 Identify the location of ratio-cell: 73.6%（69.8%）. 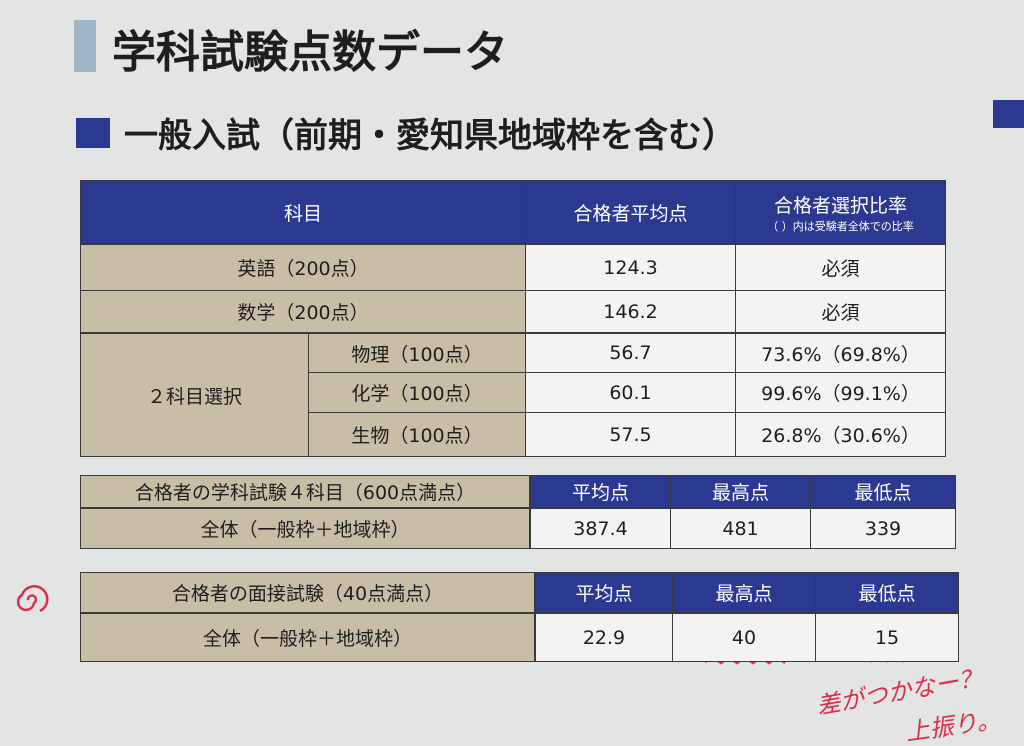
(840, 353).